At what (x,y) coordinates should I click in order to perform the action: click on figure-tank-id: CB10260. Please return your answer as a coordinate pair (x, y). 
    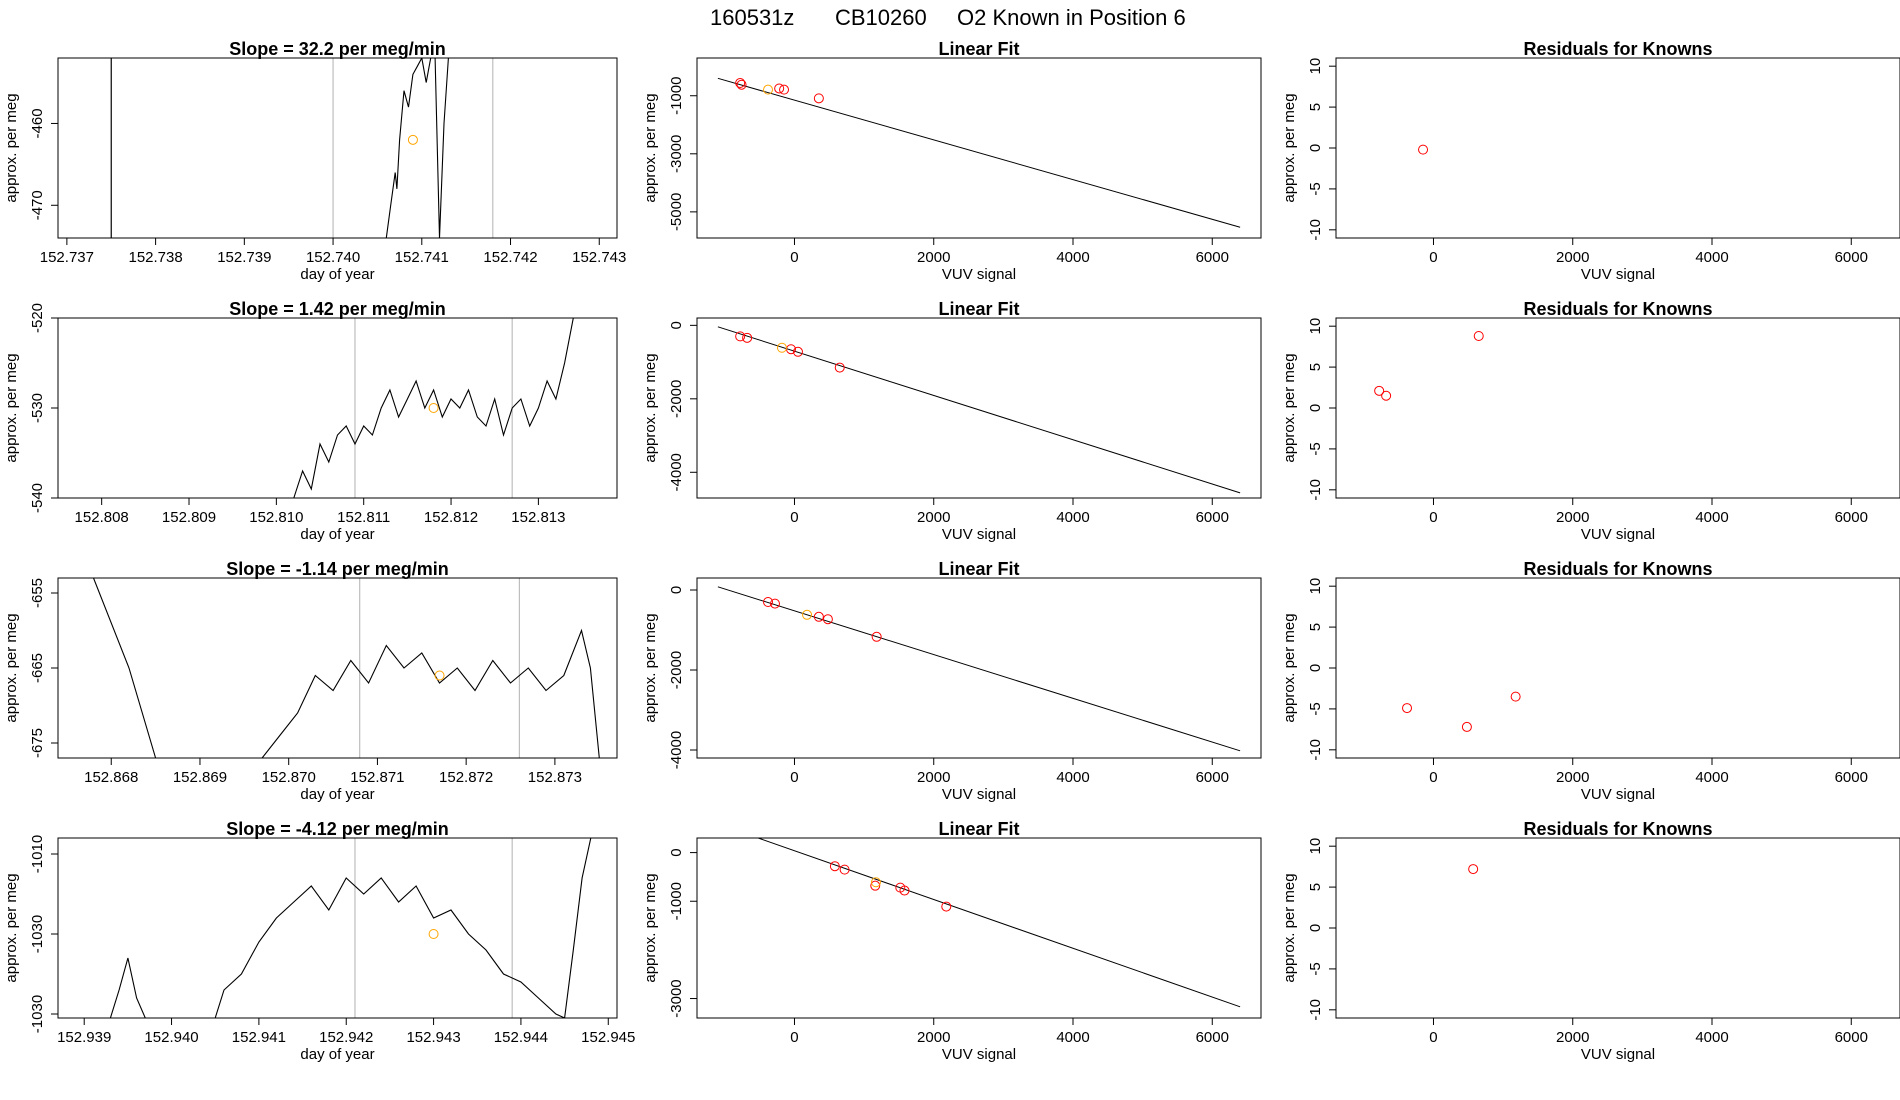
    Looking at the image, I should click on (881, 17).